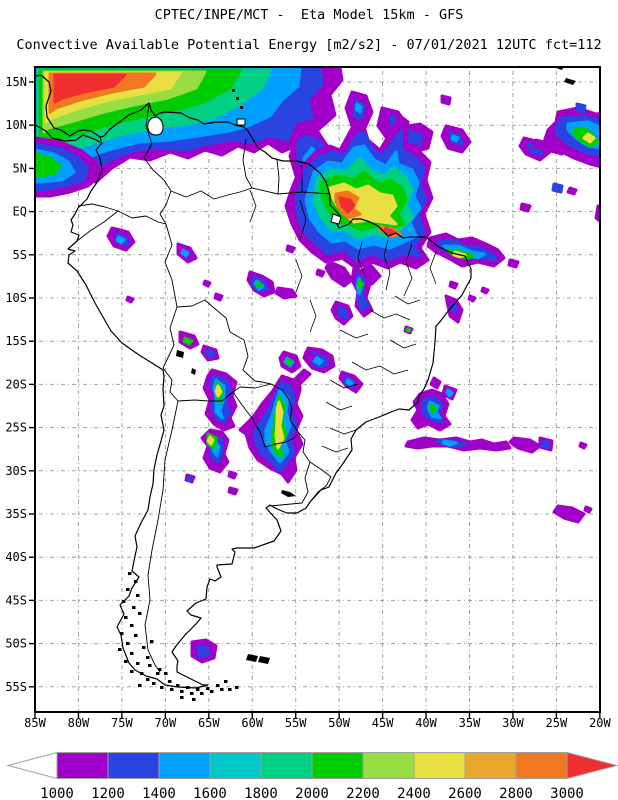 This screenshot has width=618, height=800. Describe the element at coordinates (16, 644) in the screenshot. I see `lat-tick-label: 50S` at that location.